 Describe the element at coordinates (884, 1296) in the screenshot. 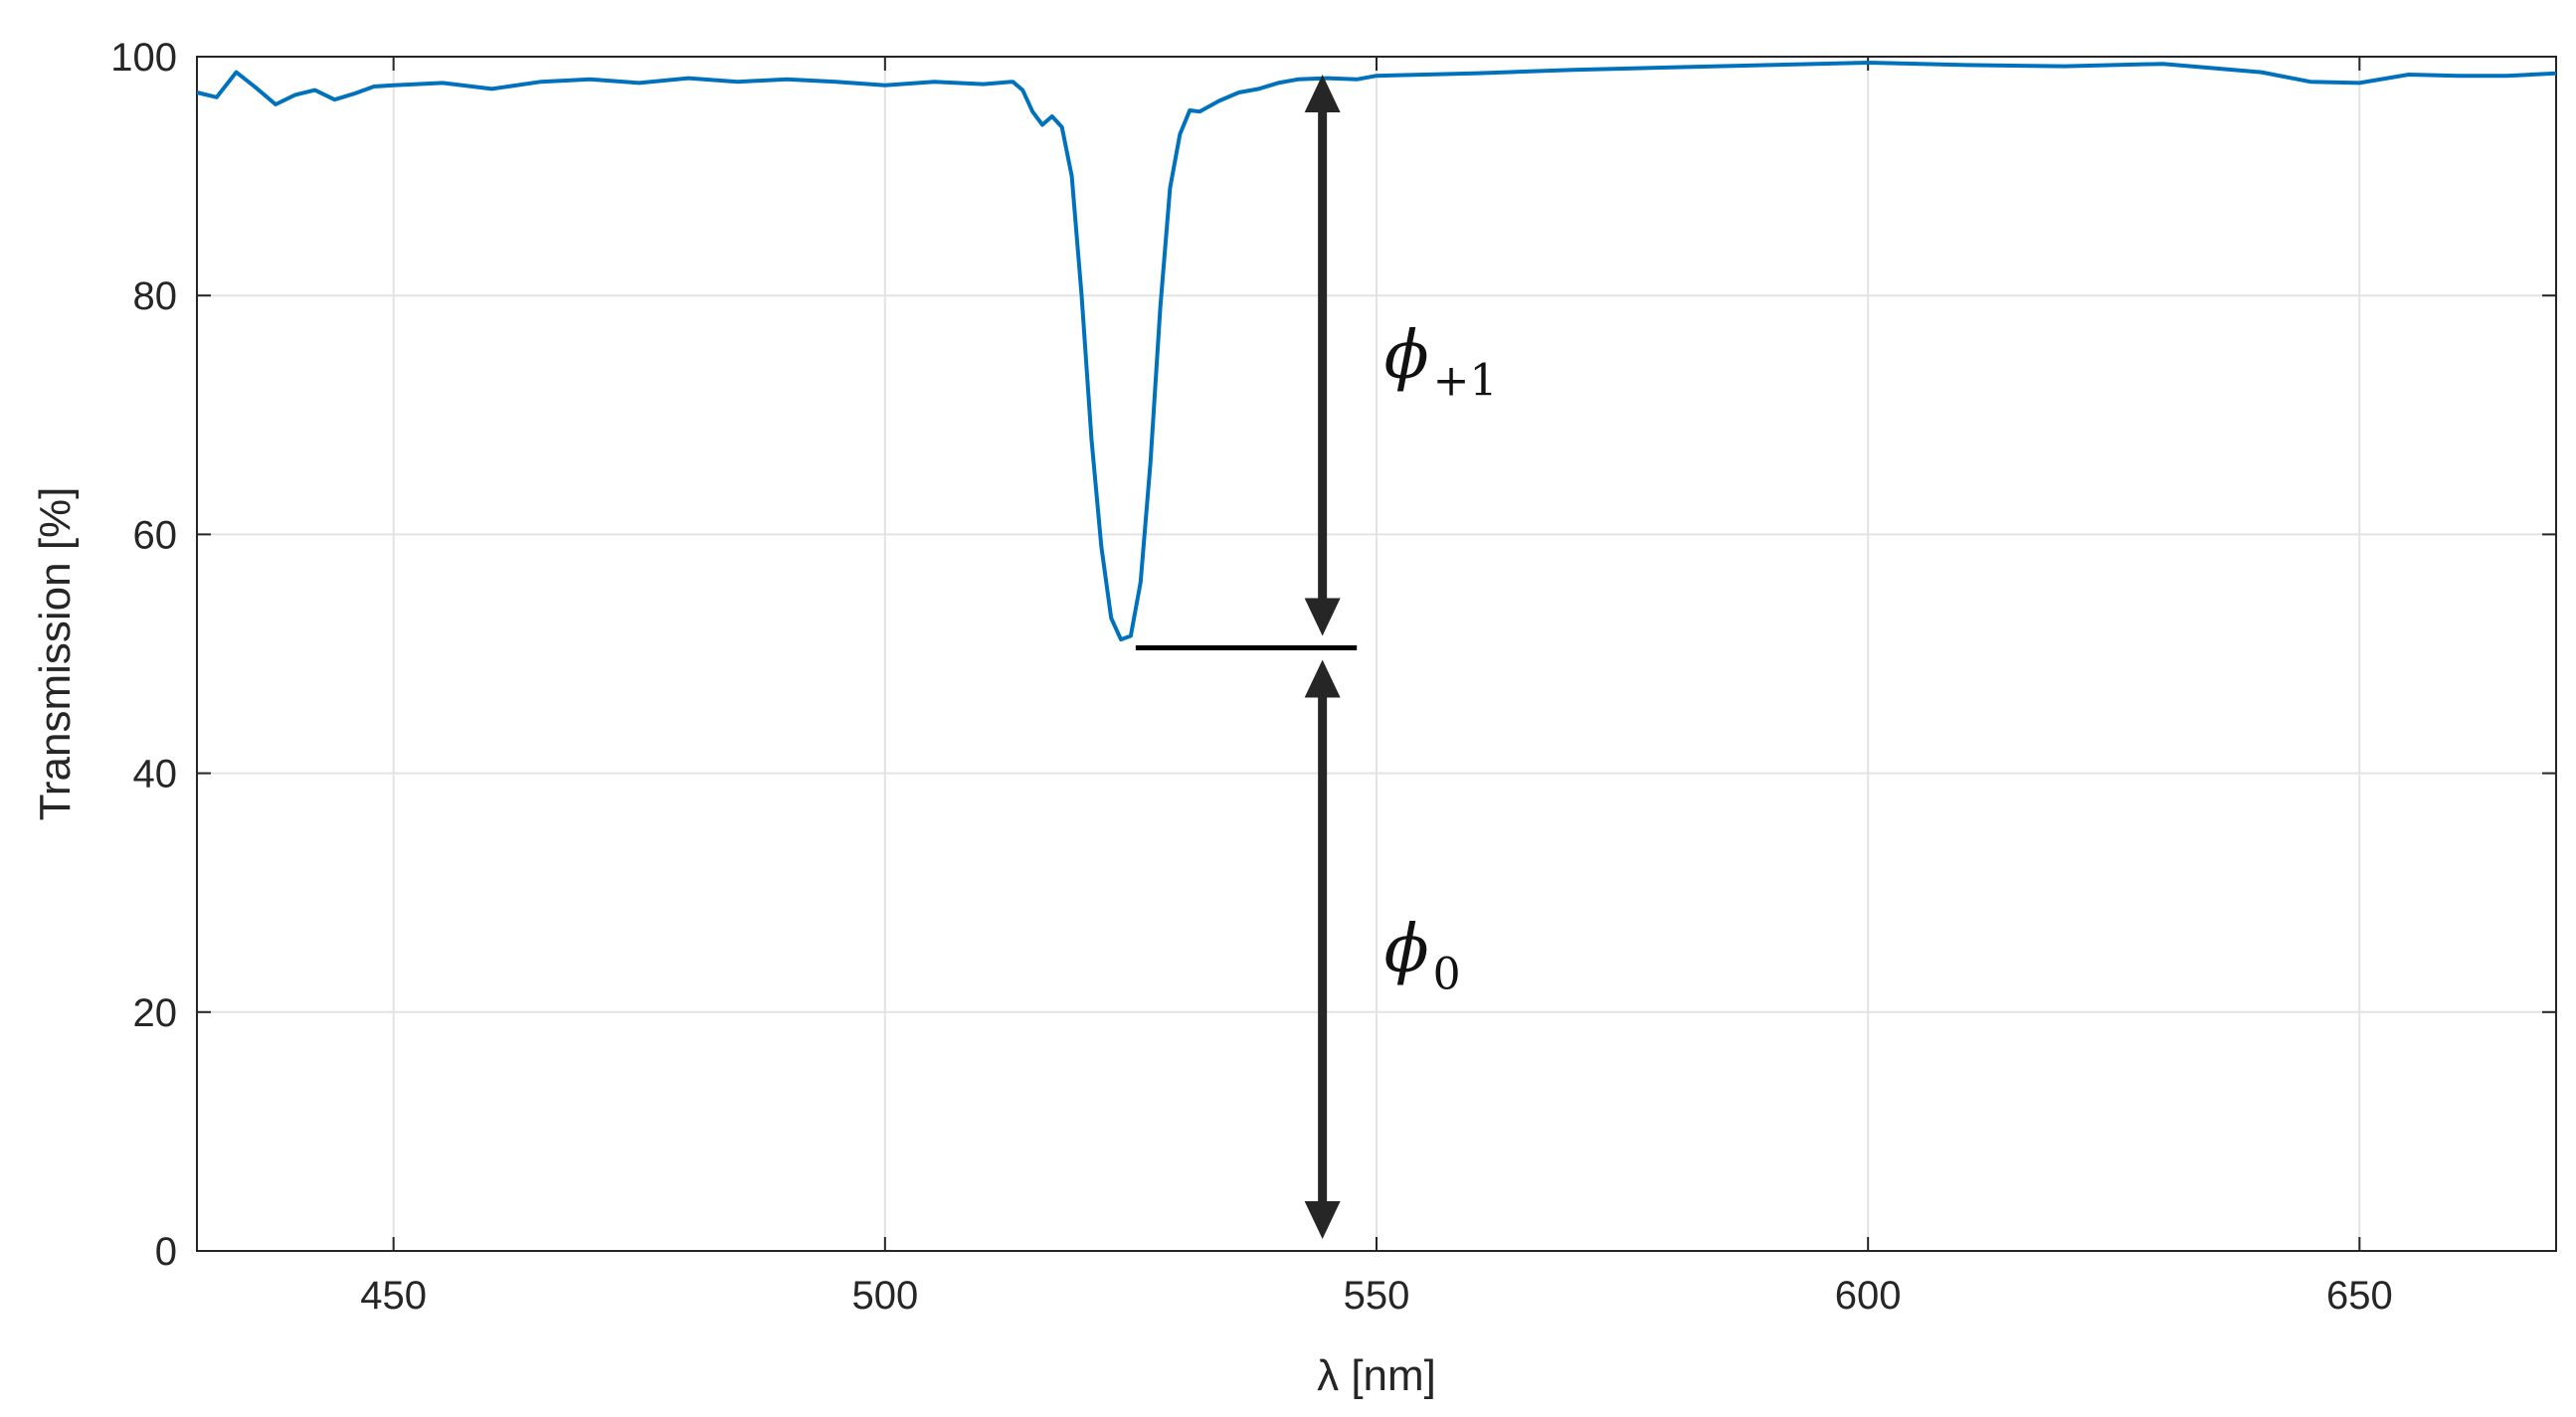

I see `x-tick-label: 500` at that location.